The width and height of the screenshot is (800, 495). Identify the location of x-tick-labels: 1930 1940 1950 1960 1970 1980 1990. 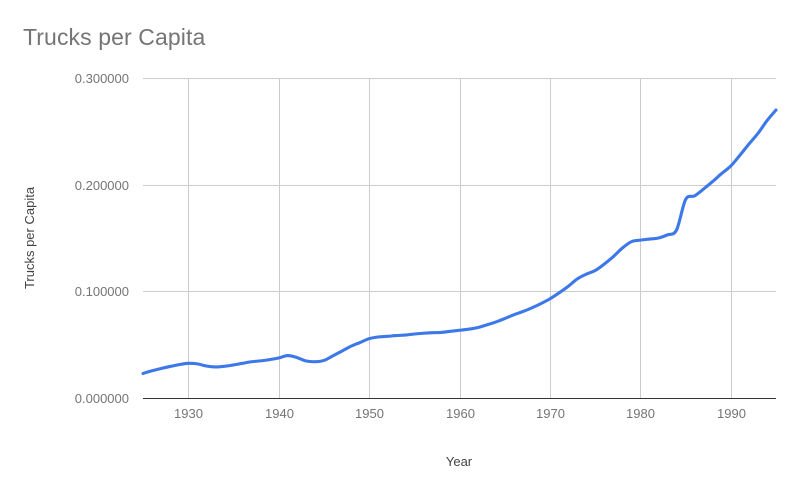
(460, 413).